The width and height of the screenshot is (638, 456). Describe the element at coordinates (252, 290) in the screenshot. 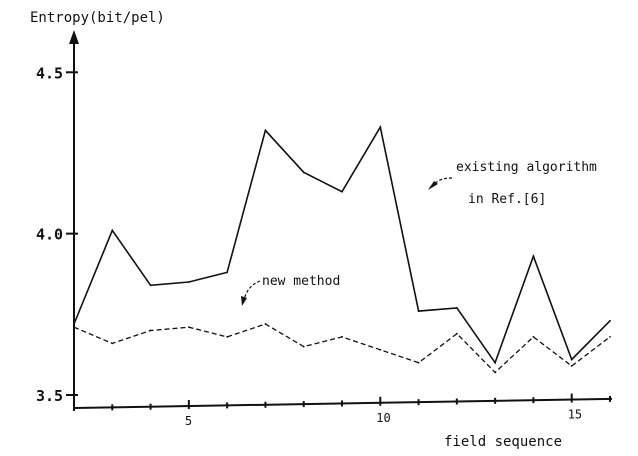

I see `new-method-leader` at that location.